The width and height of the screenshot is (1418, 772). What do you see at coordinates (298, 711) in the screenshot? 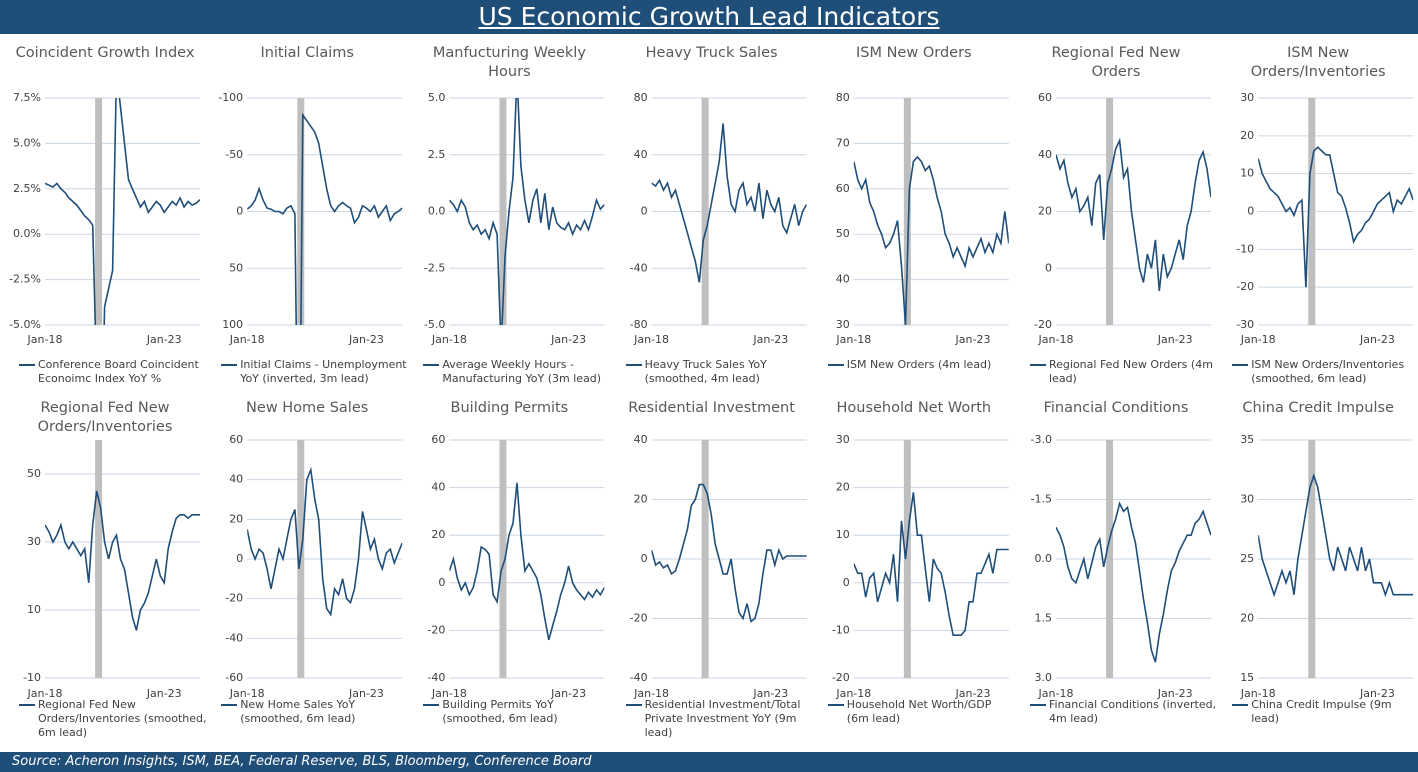
I see `legend-label: New Home Sales YoY (smoothed, 6m lead)` at bounding box center [298, 711].